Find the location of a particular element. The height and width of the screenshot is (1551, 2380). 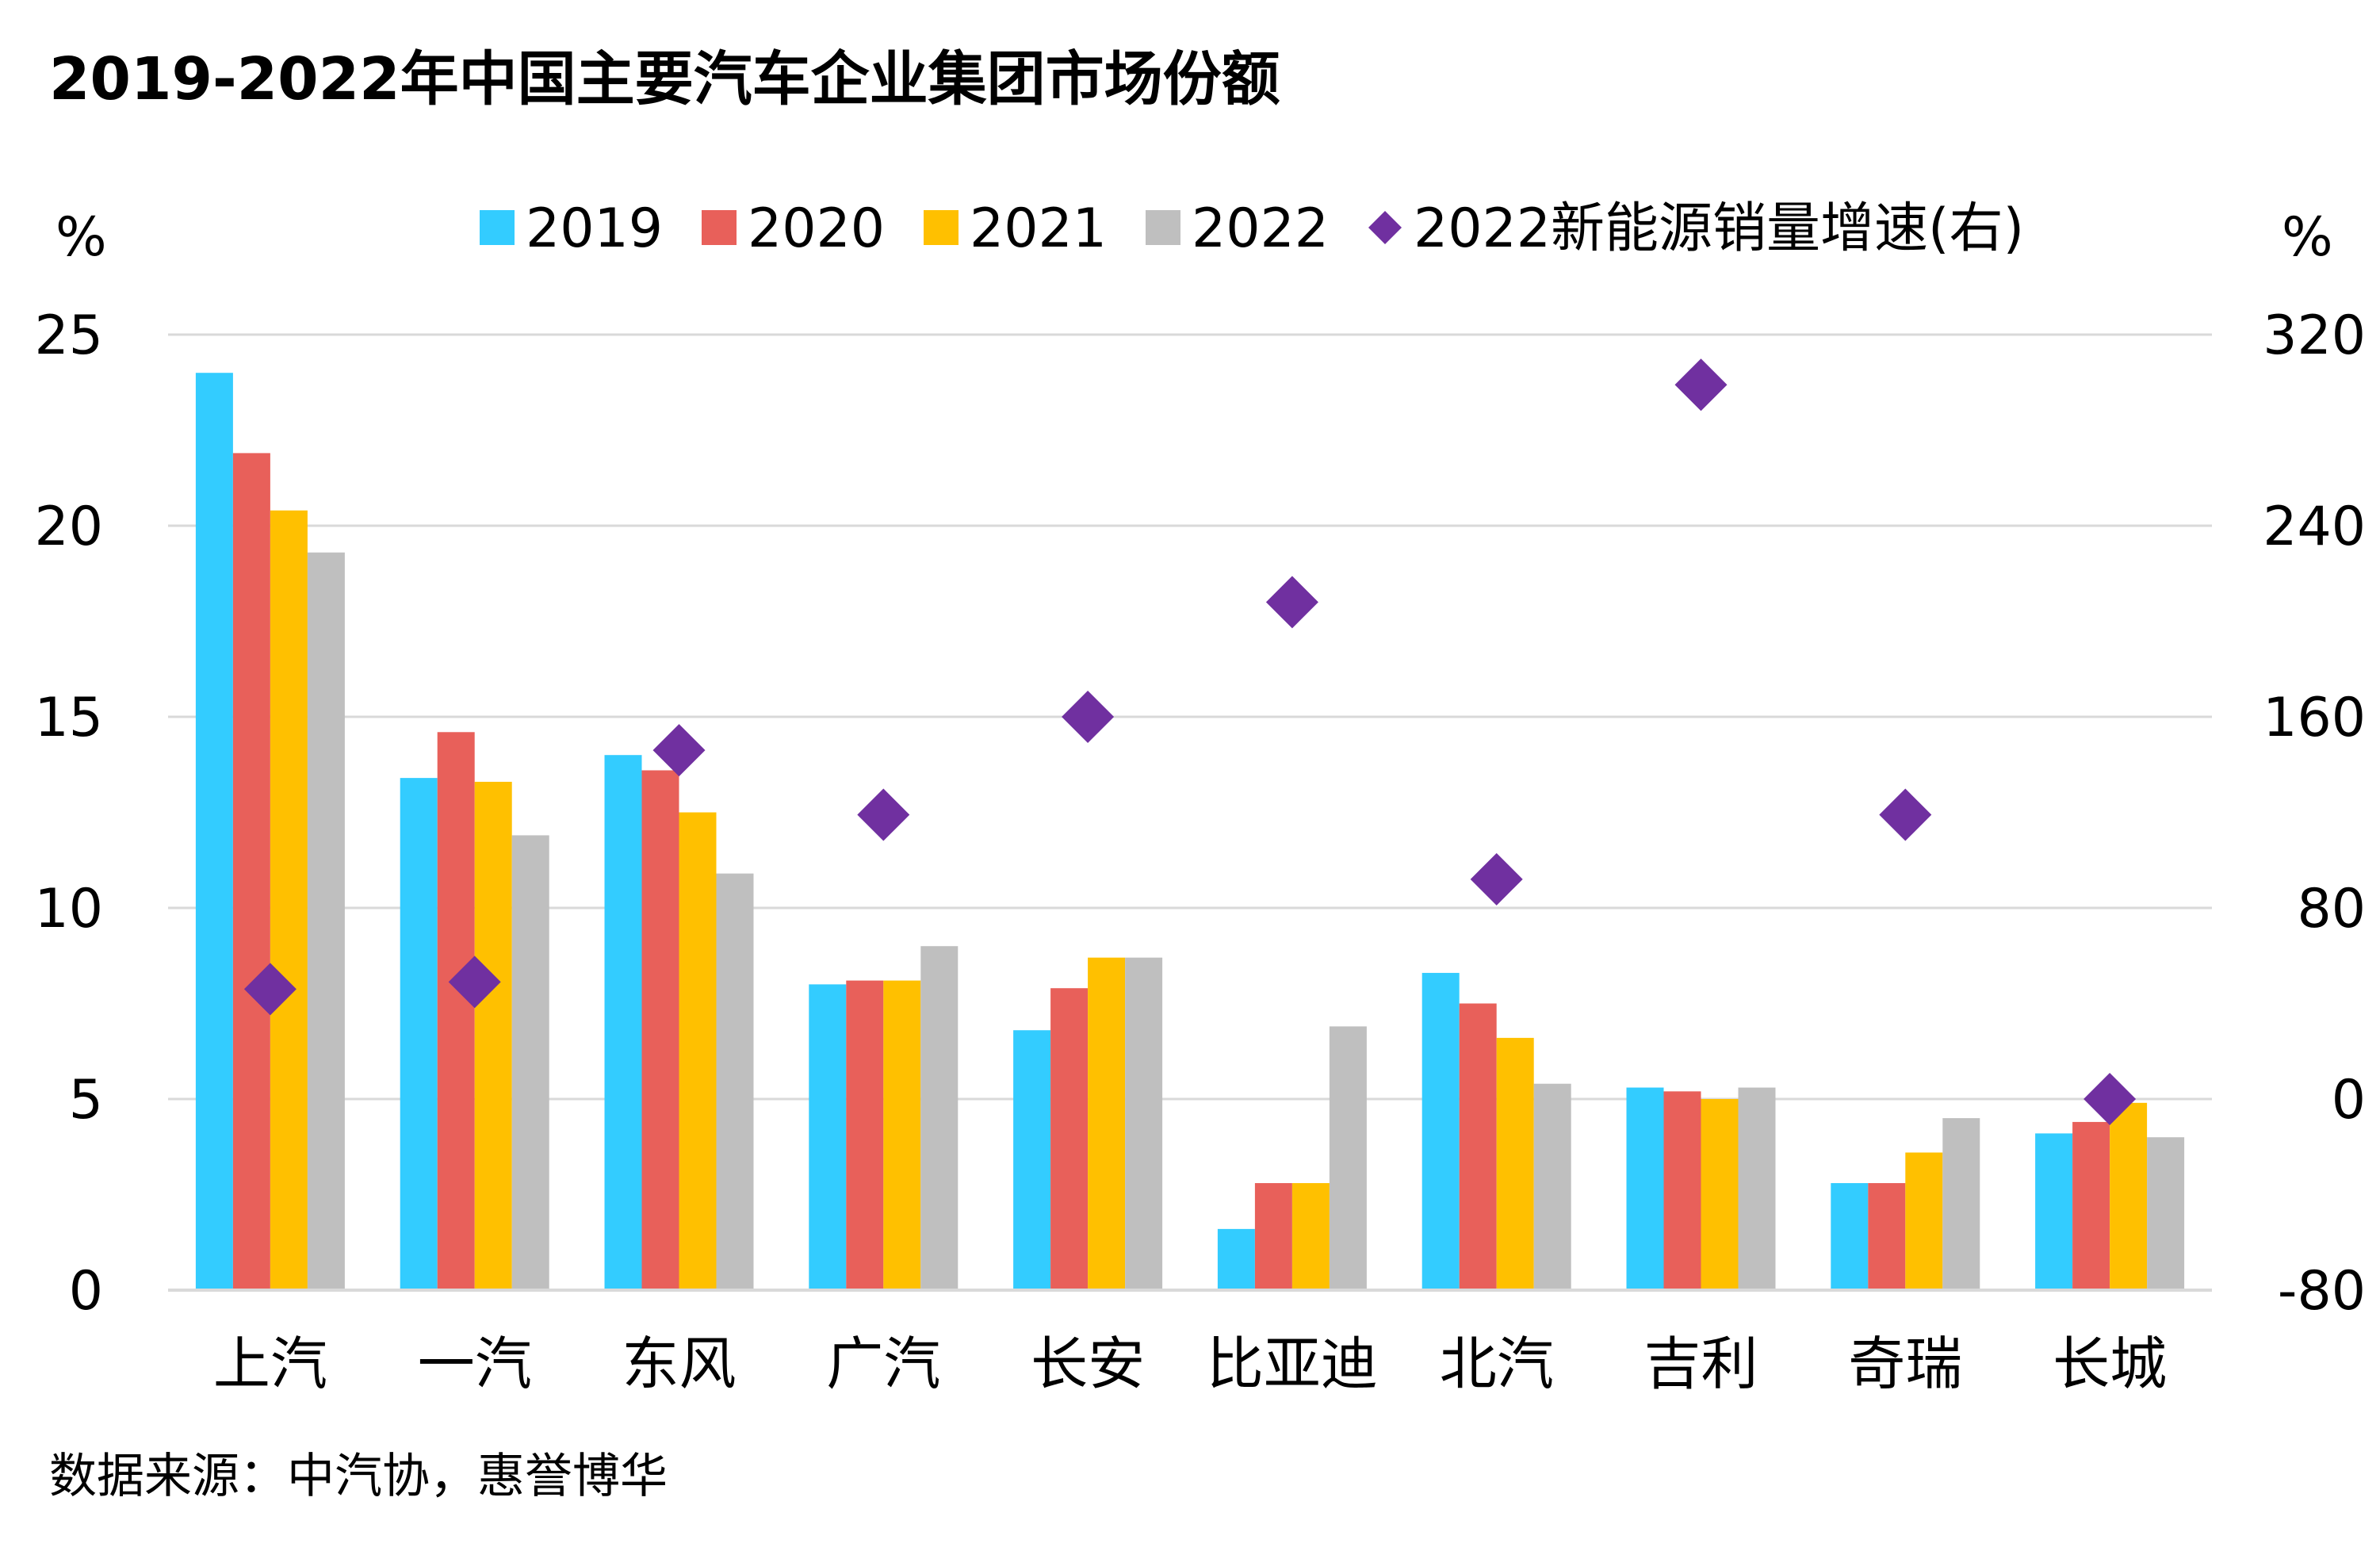

marker-长安 is located at coordinates (1088, 717).